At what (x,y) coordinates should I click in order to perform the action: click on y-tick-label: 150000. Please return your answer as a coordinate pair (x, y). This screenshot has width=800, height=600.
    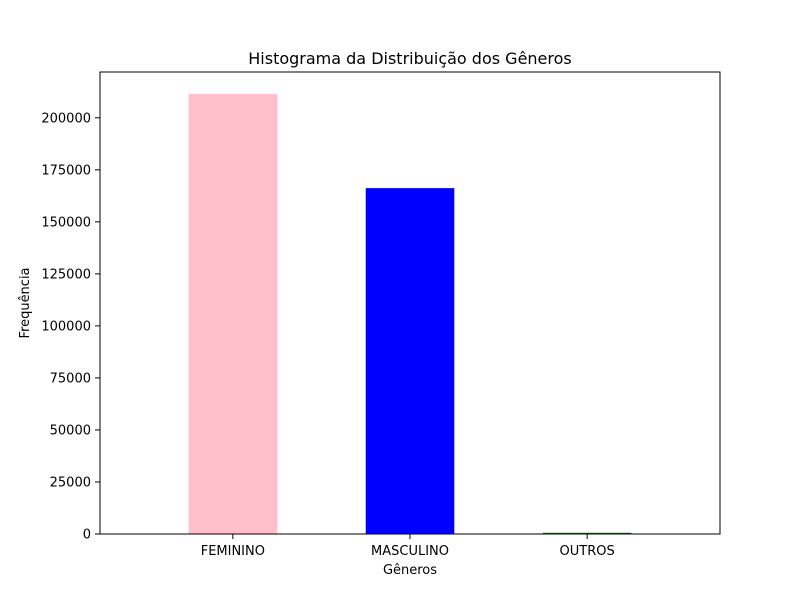
    Looking at the image, I should click on (66, 222).